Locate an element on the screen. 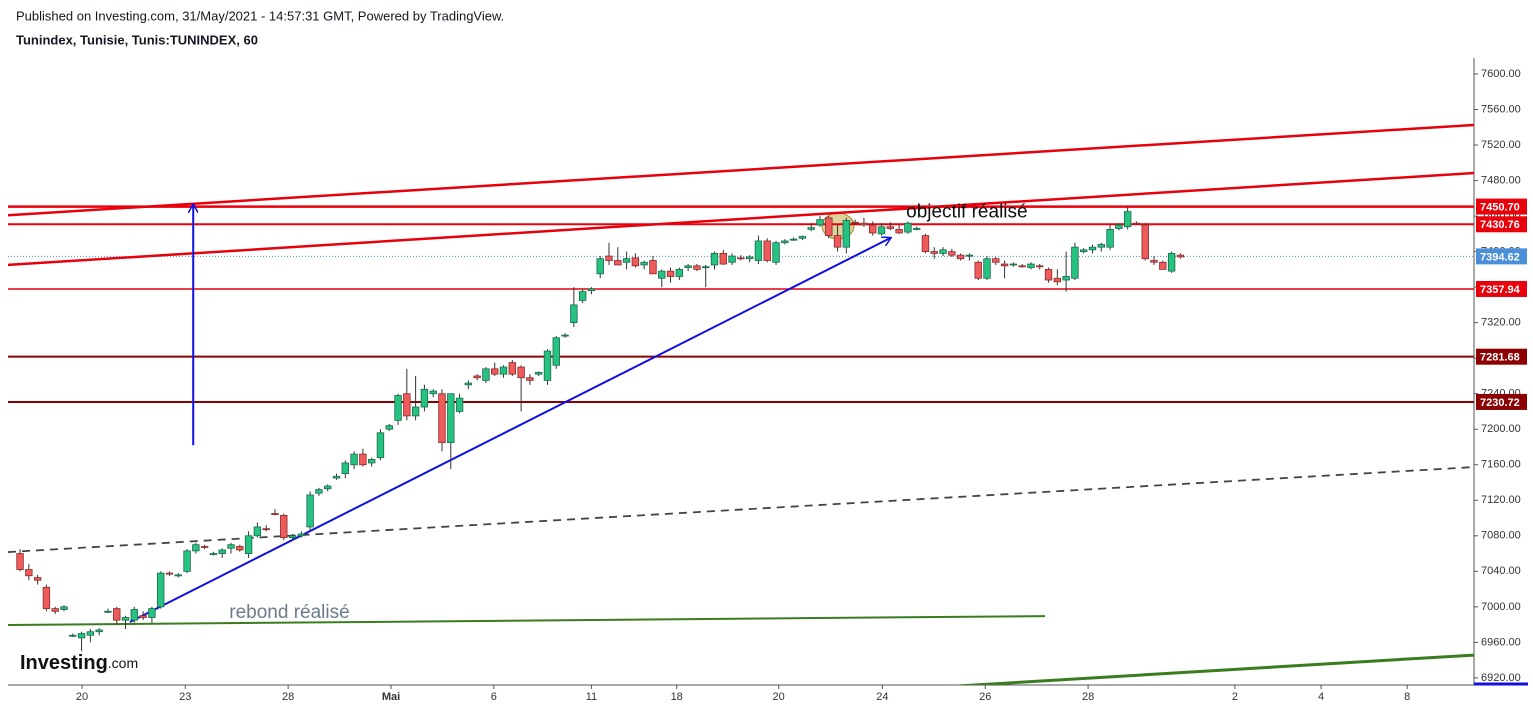  level-label: 7281.68 is located at coordinates (1500, 358).